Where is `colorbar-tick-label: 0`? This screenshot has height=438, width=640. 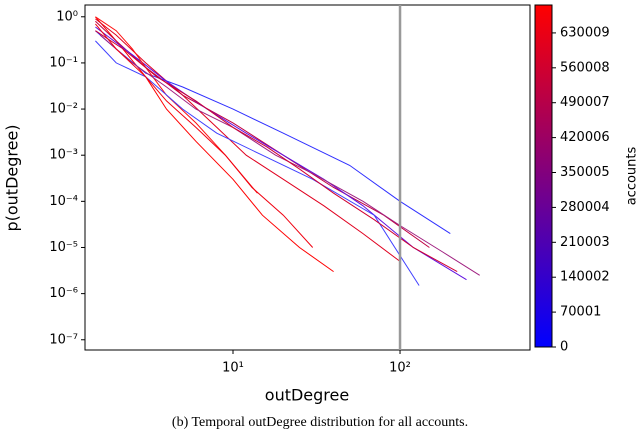 colorbar-tick-label: 0 is located at coordinates (564, 347).